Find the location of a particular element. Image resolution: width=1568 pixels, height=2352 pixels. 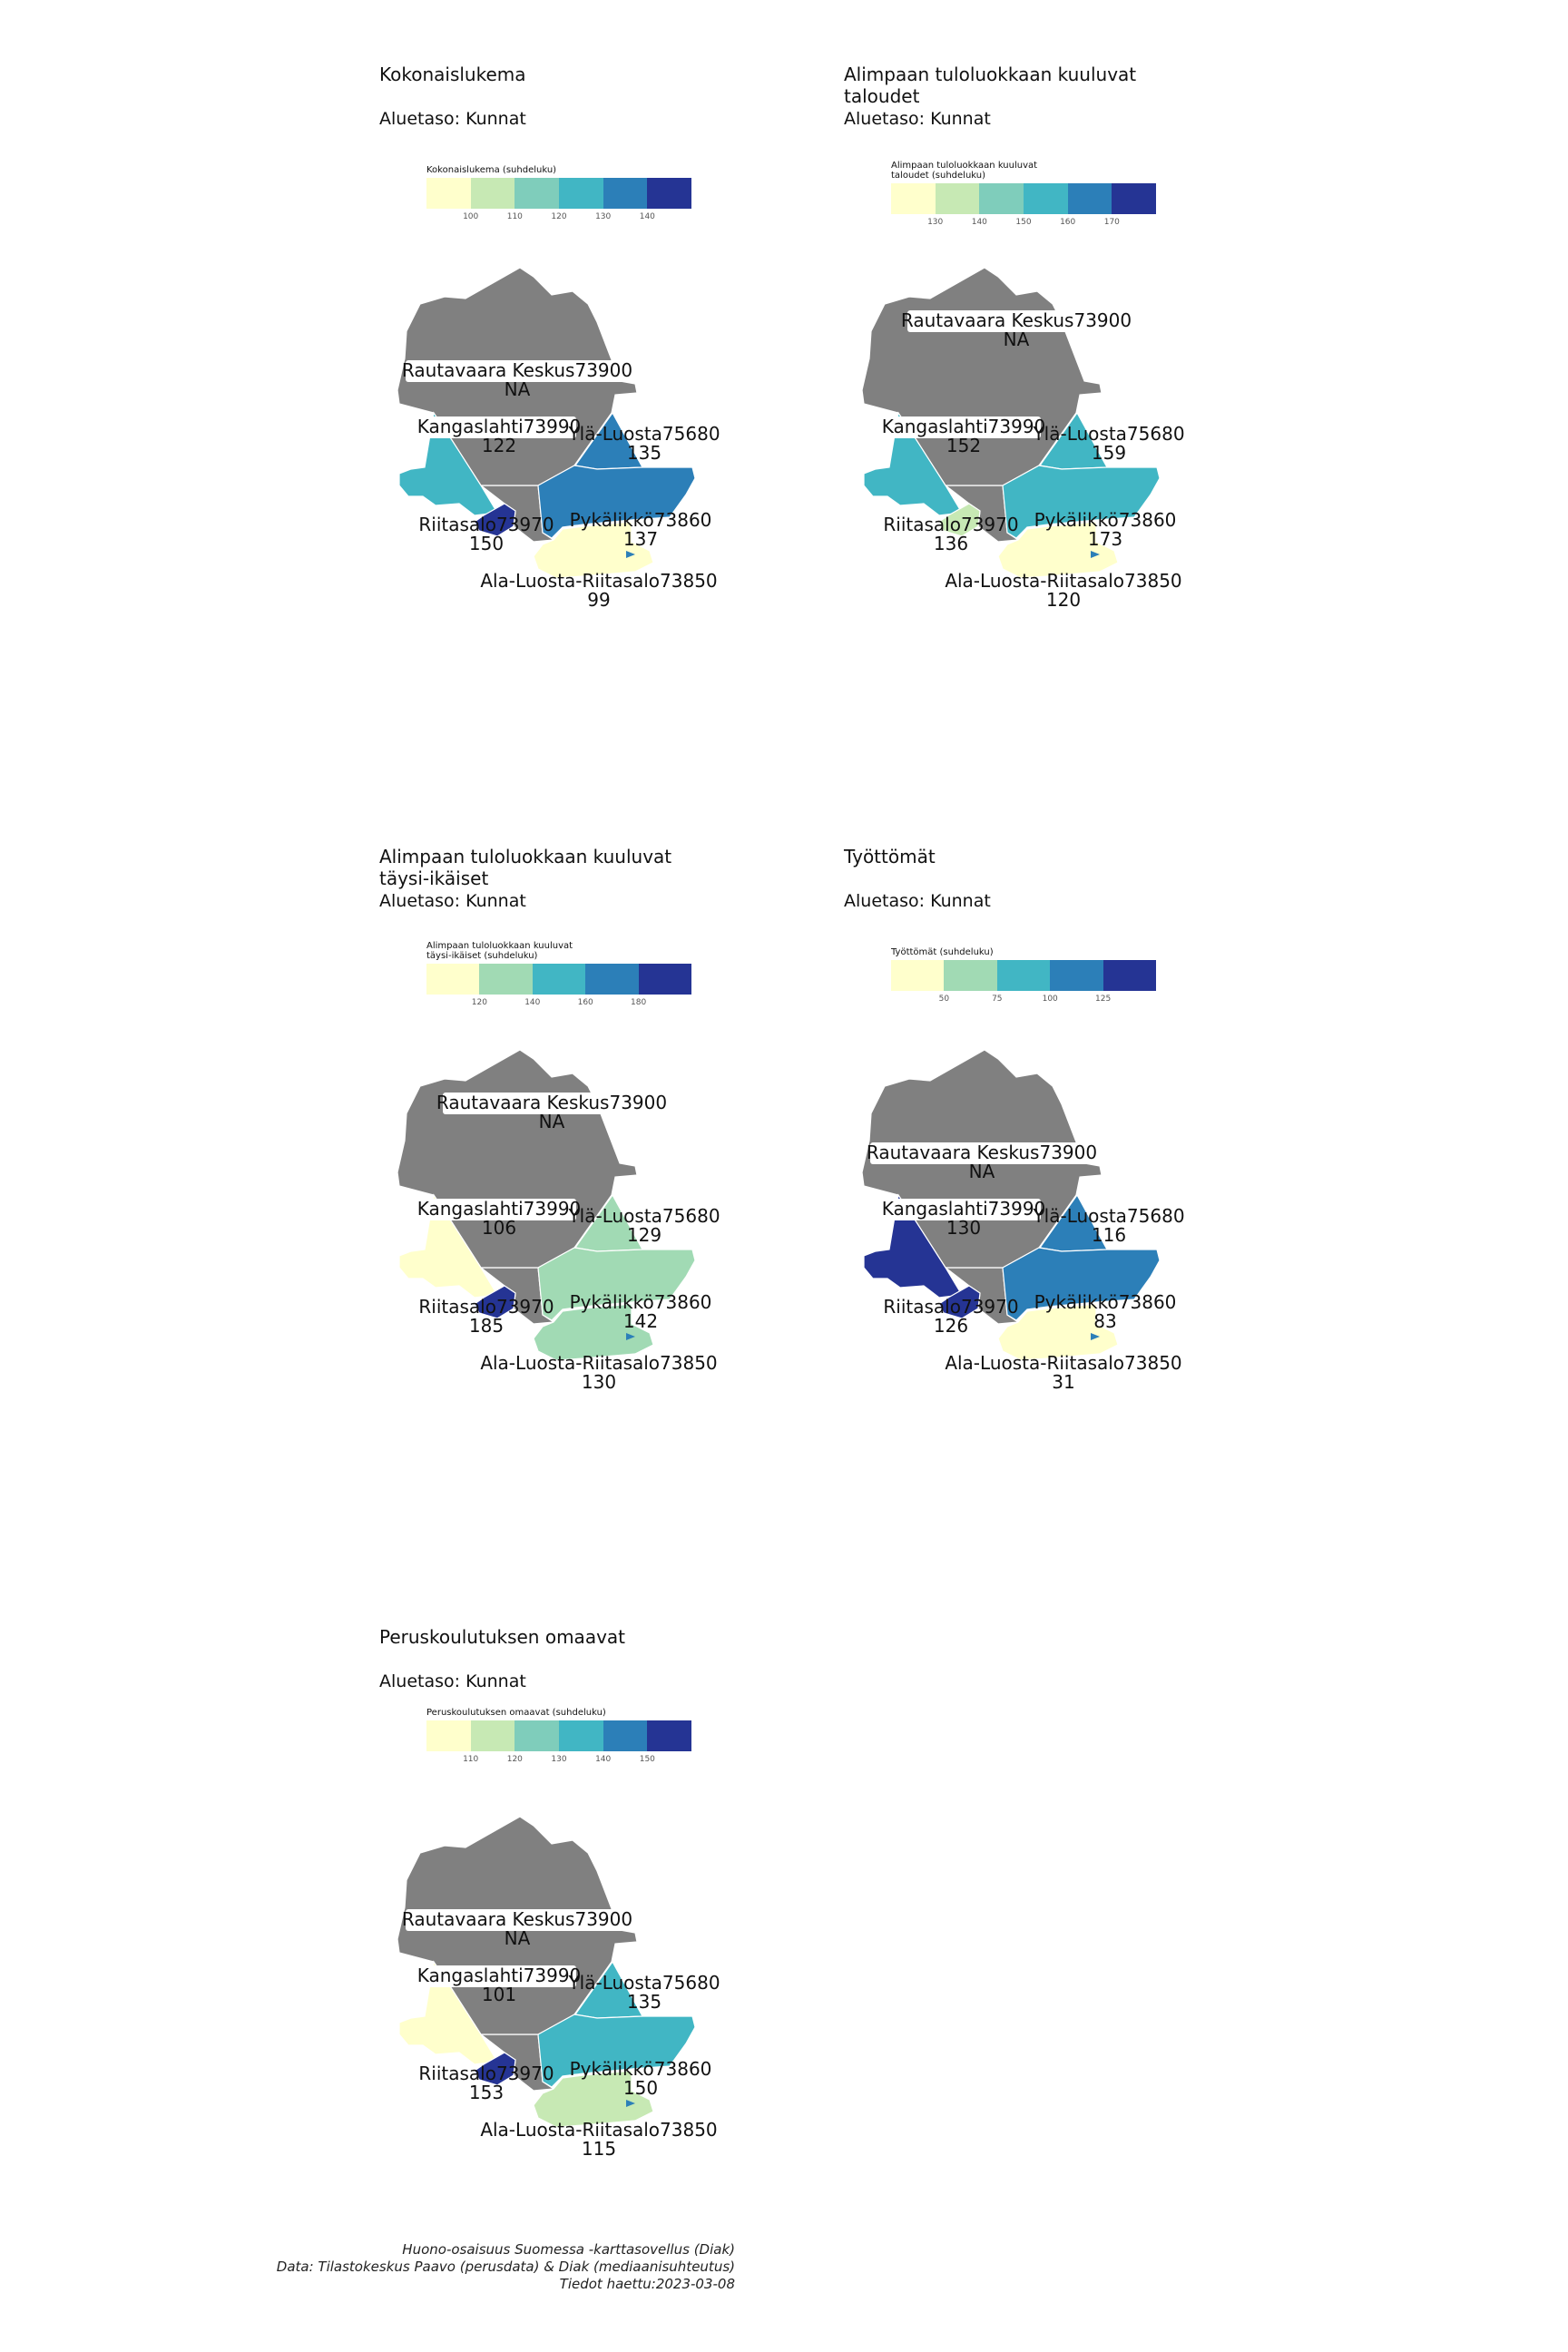

legend-ticks: 110 120 130 140 150 is located at coordinates (558, 1757).